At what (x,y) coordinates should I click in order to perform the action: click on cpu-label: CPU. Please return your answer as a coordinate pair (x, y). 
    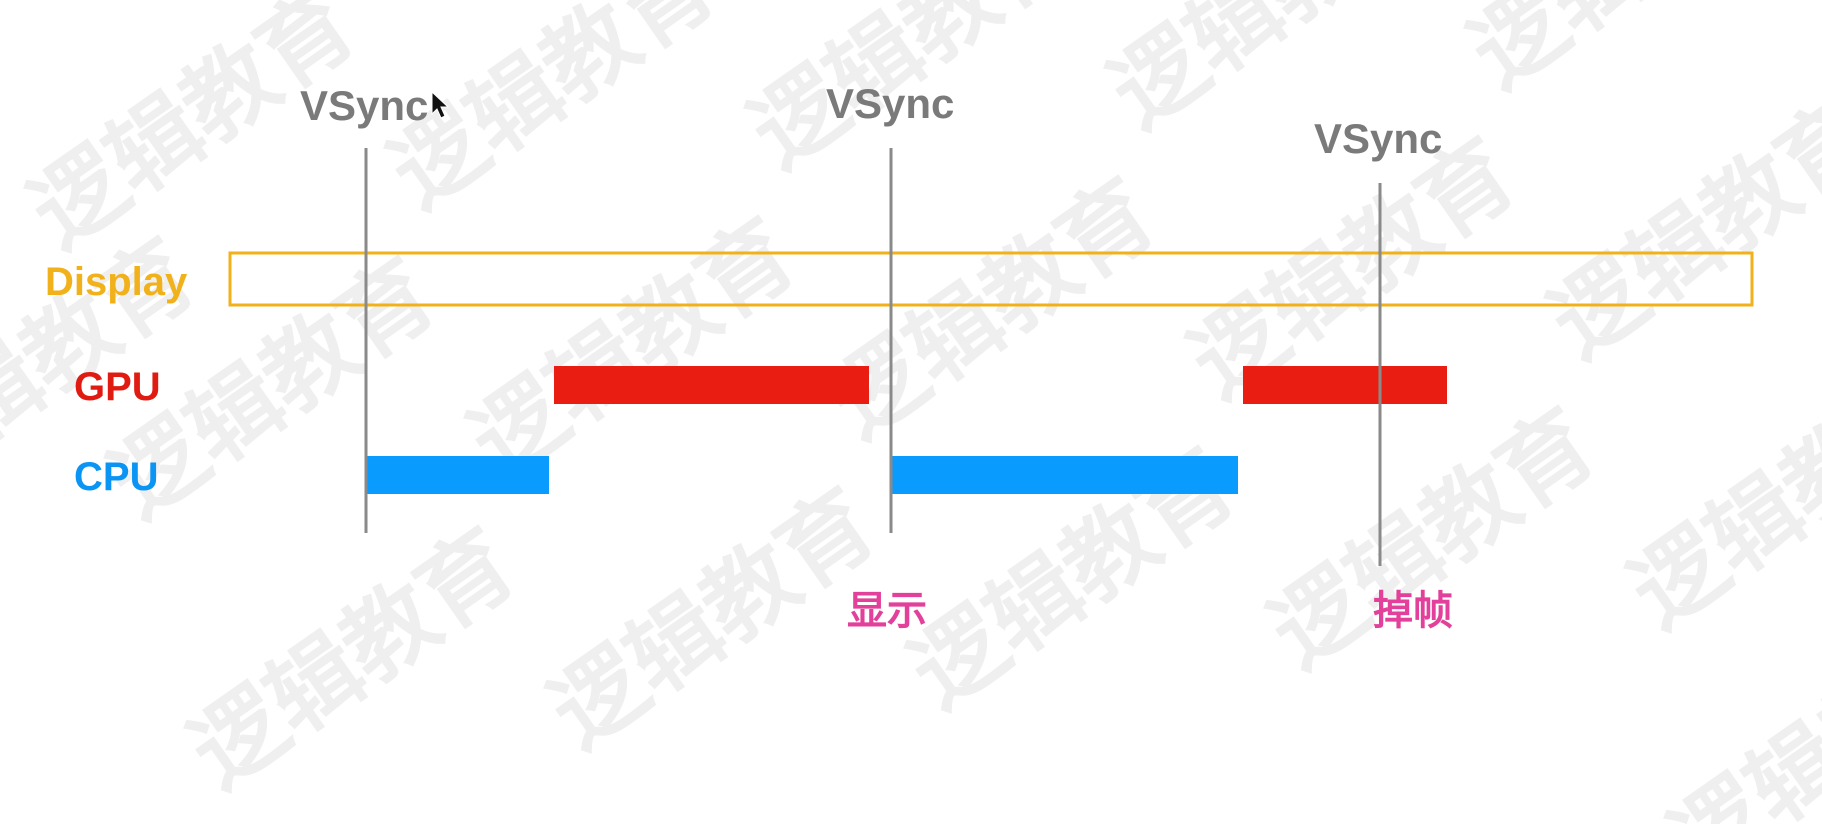
    Looking at the image, I should click on (116, 477).